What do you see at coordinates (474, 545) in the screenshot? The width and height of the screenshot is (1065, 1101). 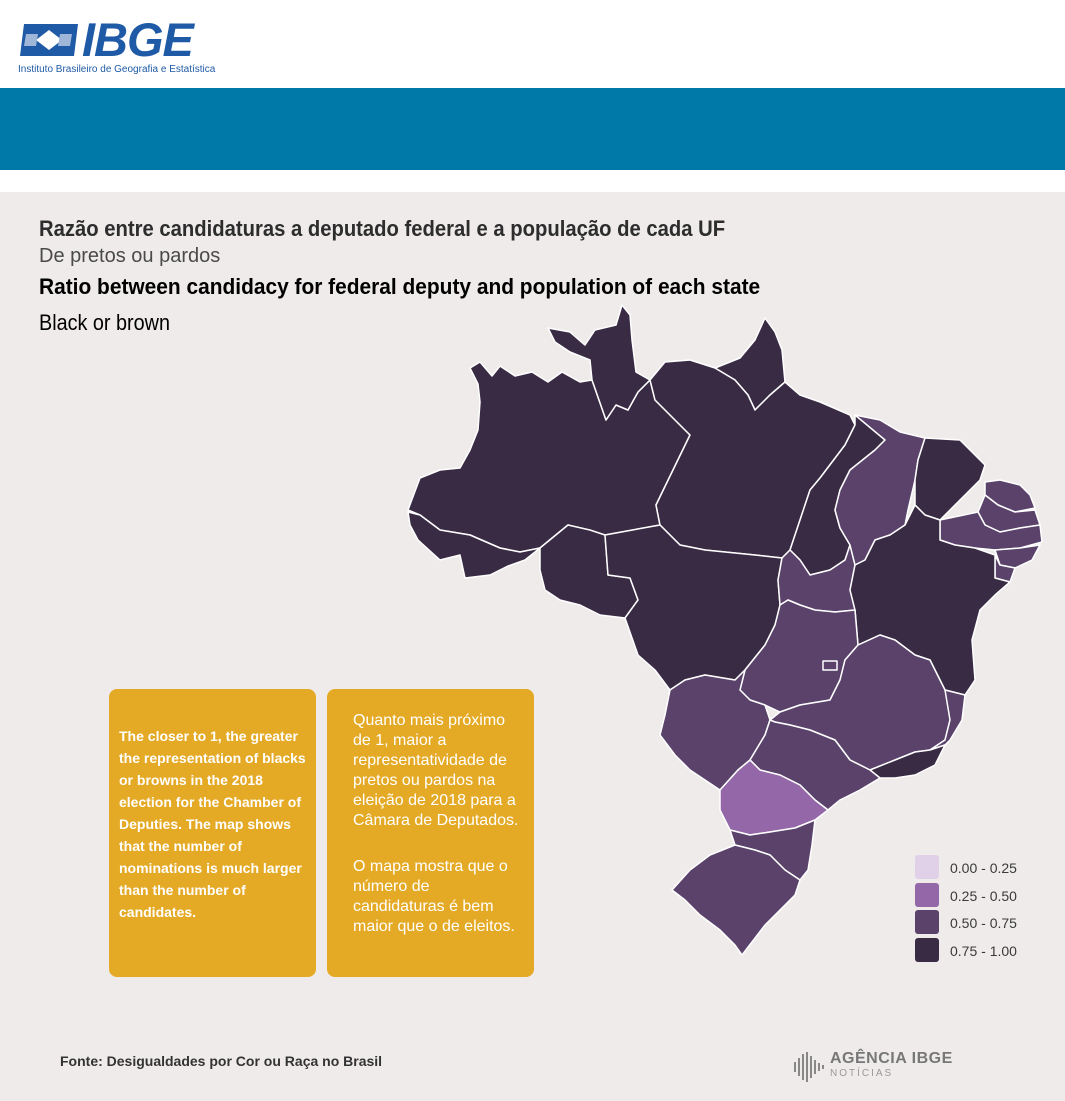 I see `state-ac` at bounding box center [474, 545].